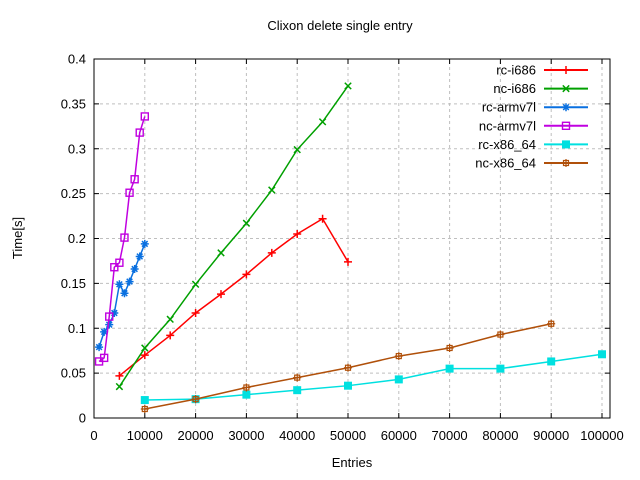 This screenshot has width=640, height=480. I want to click on legend-item-rc-x86_64: rc-x86_64, so click(533, 144).